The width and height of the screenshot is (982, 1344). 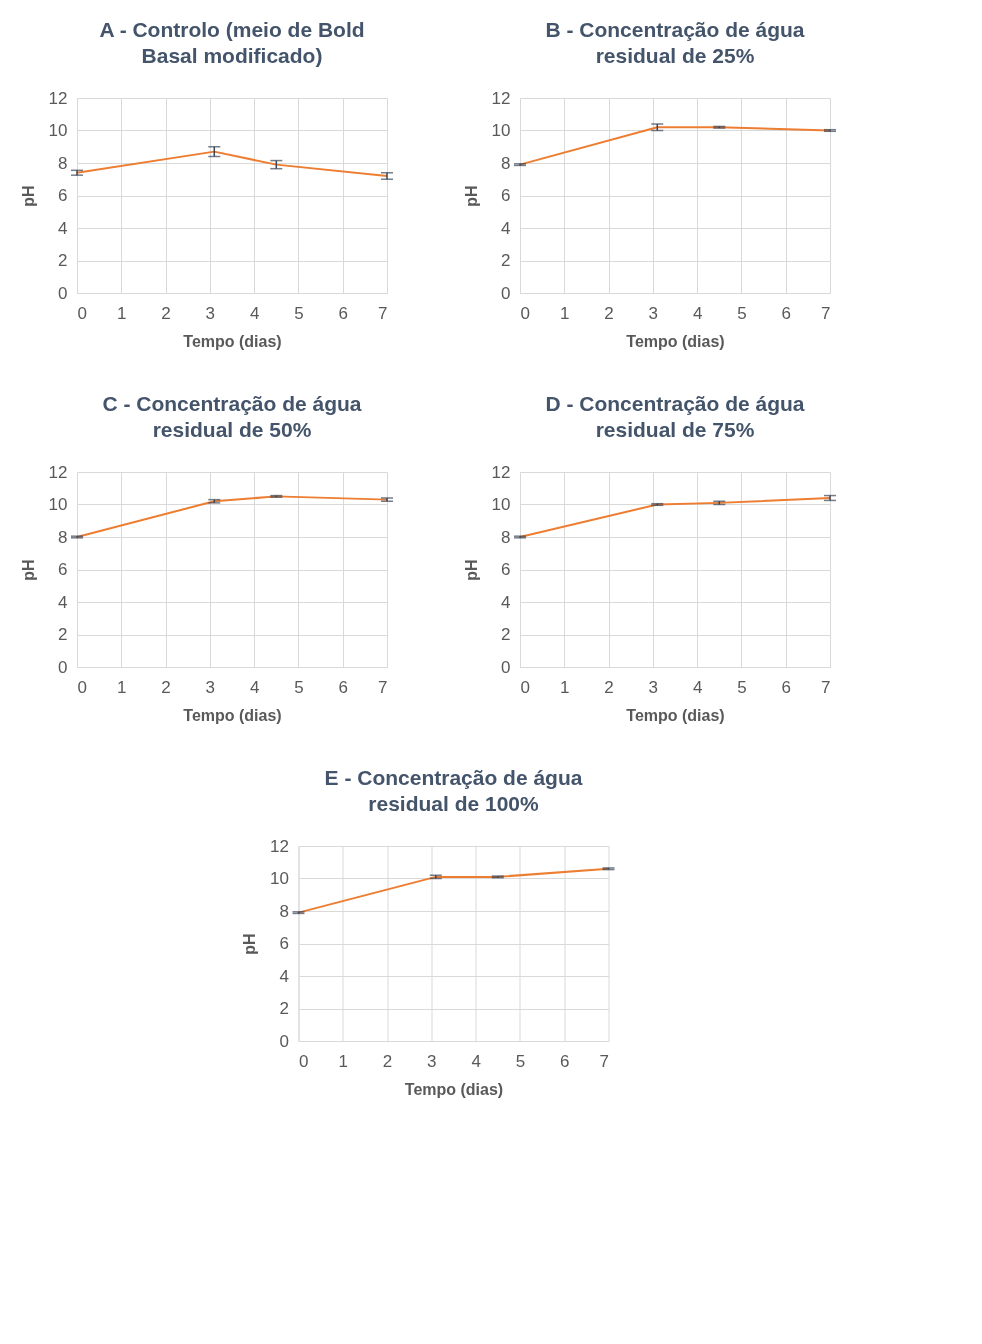 I want to click on chart-title: E - Concentração de água residual de 100%, so click(x=453, y=790).